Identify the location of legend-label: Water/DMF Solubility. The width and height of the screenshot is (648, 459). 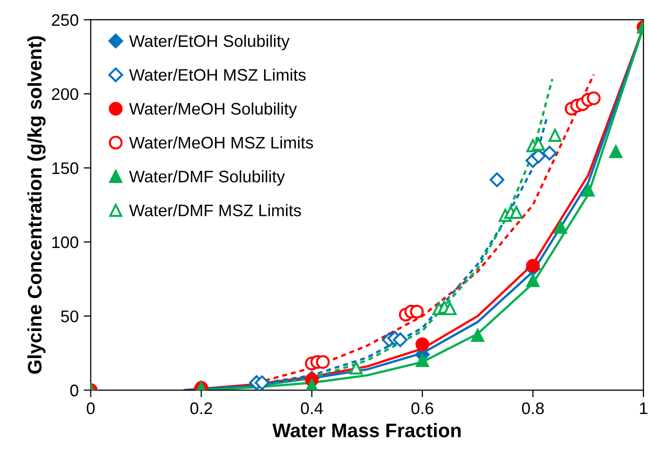
(207, 178).